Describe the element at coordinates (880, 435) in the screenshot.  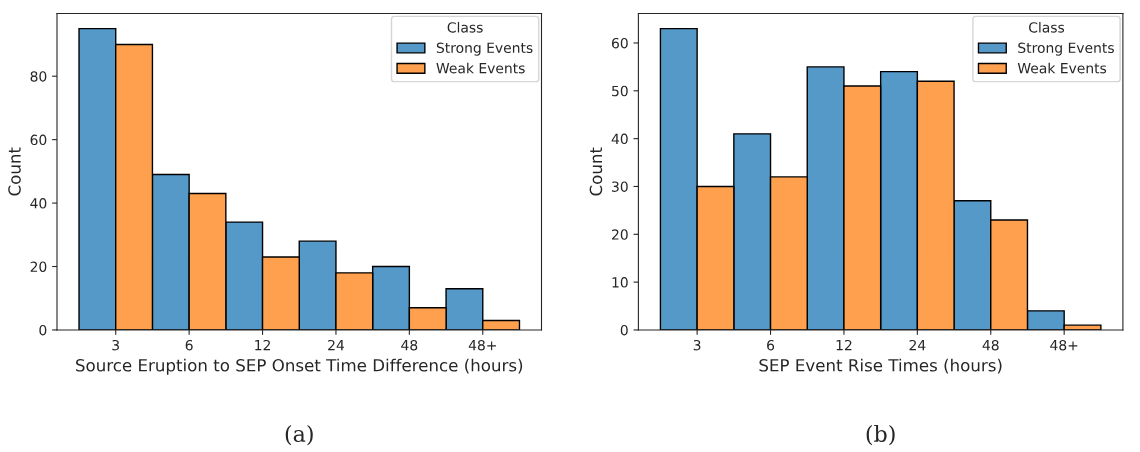
I see `text: (b)` at that location.